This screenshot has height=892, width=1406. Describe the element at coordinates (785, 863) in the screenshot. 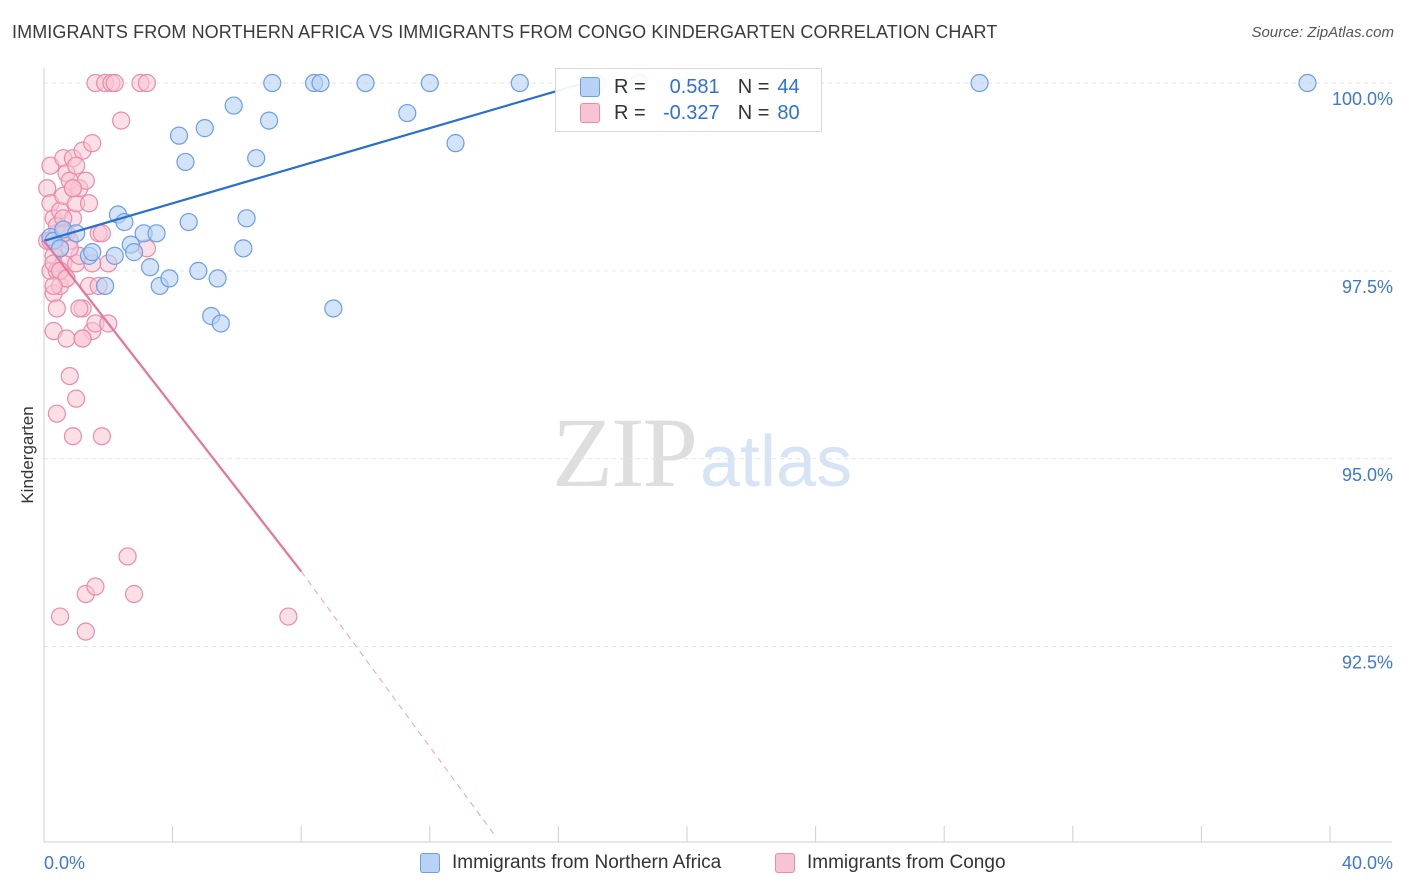

I see `legend-swatch-pink` at that location.